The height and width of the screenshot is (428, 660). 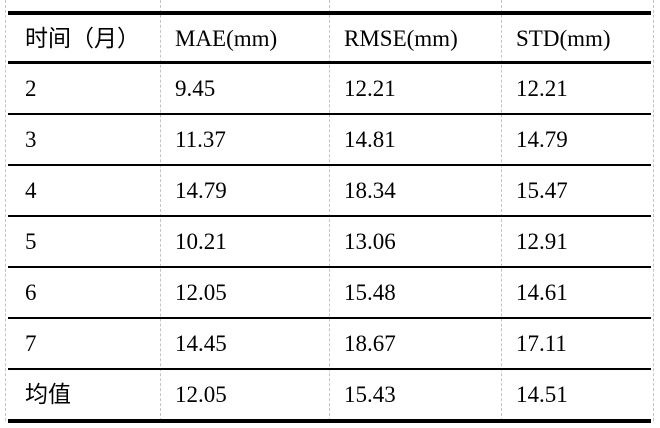 I want to click on table-cell: 2, so click(x=31, y=88).